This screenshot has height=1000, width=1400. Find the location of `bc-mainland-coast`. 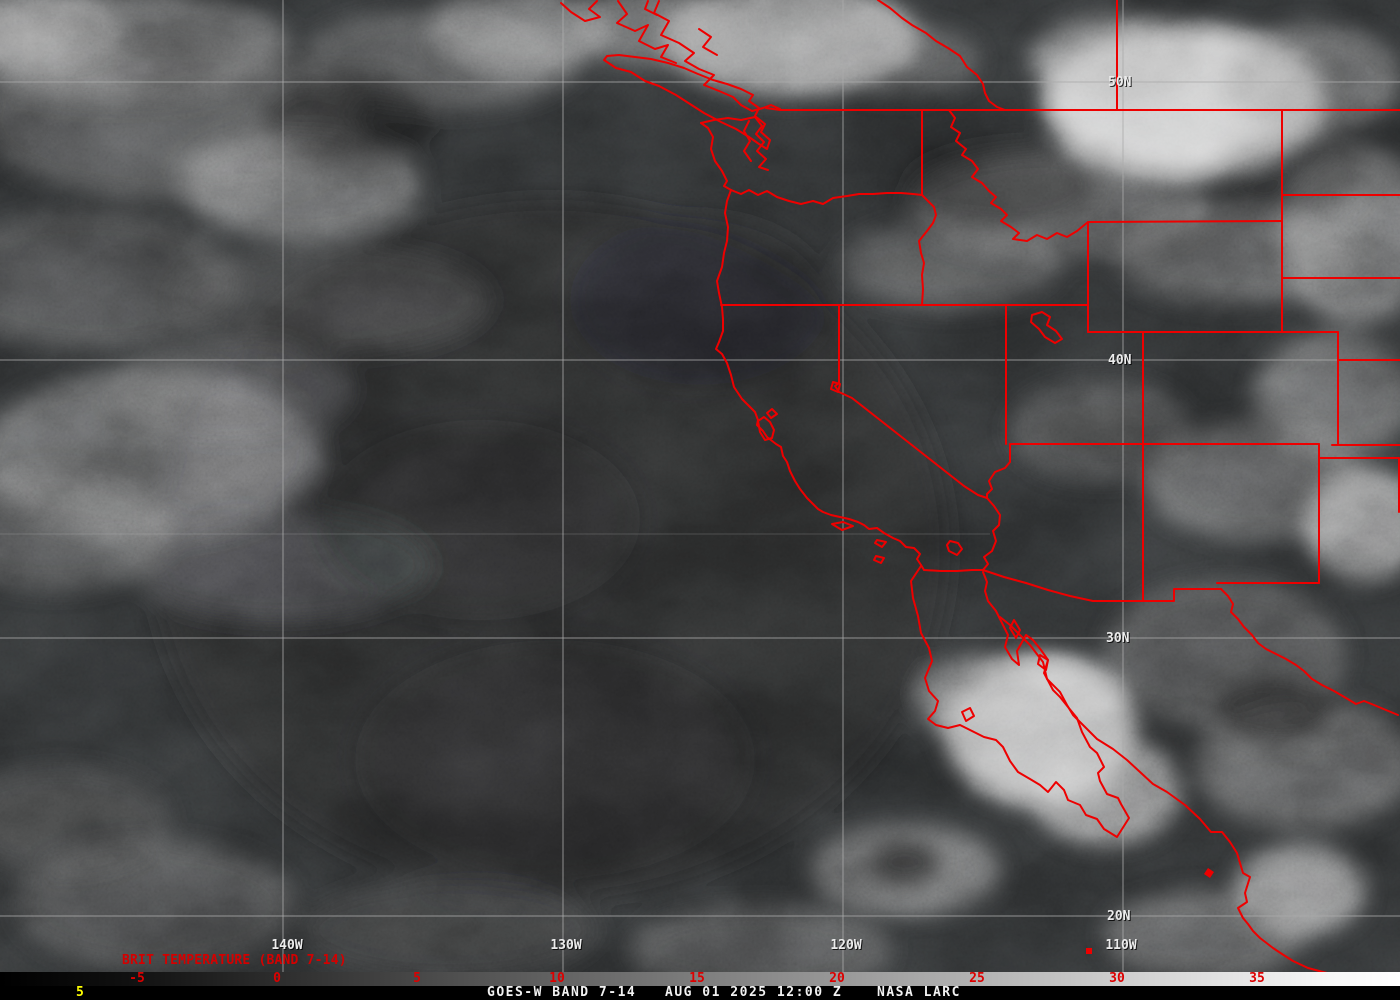

bc-mainland-coast is located at coordinates (717, 56).